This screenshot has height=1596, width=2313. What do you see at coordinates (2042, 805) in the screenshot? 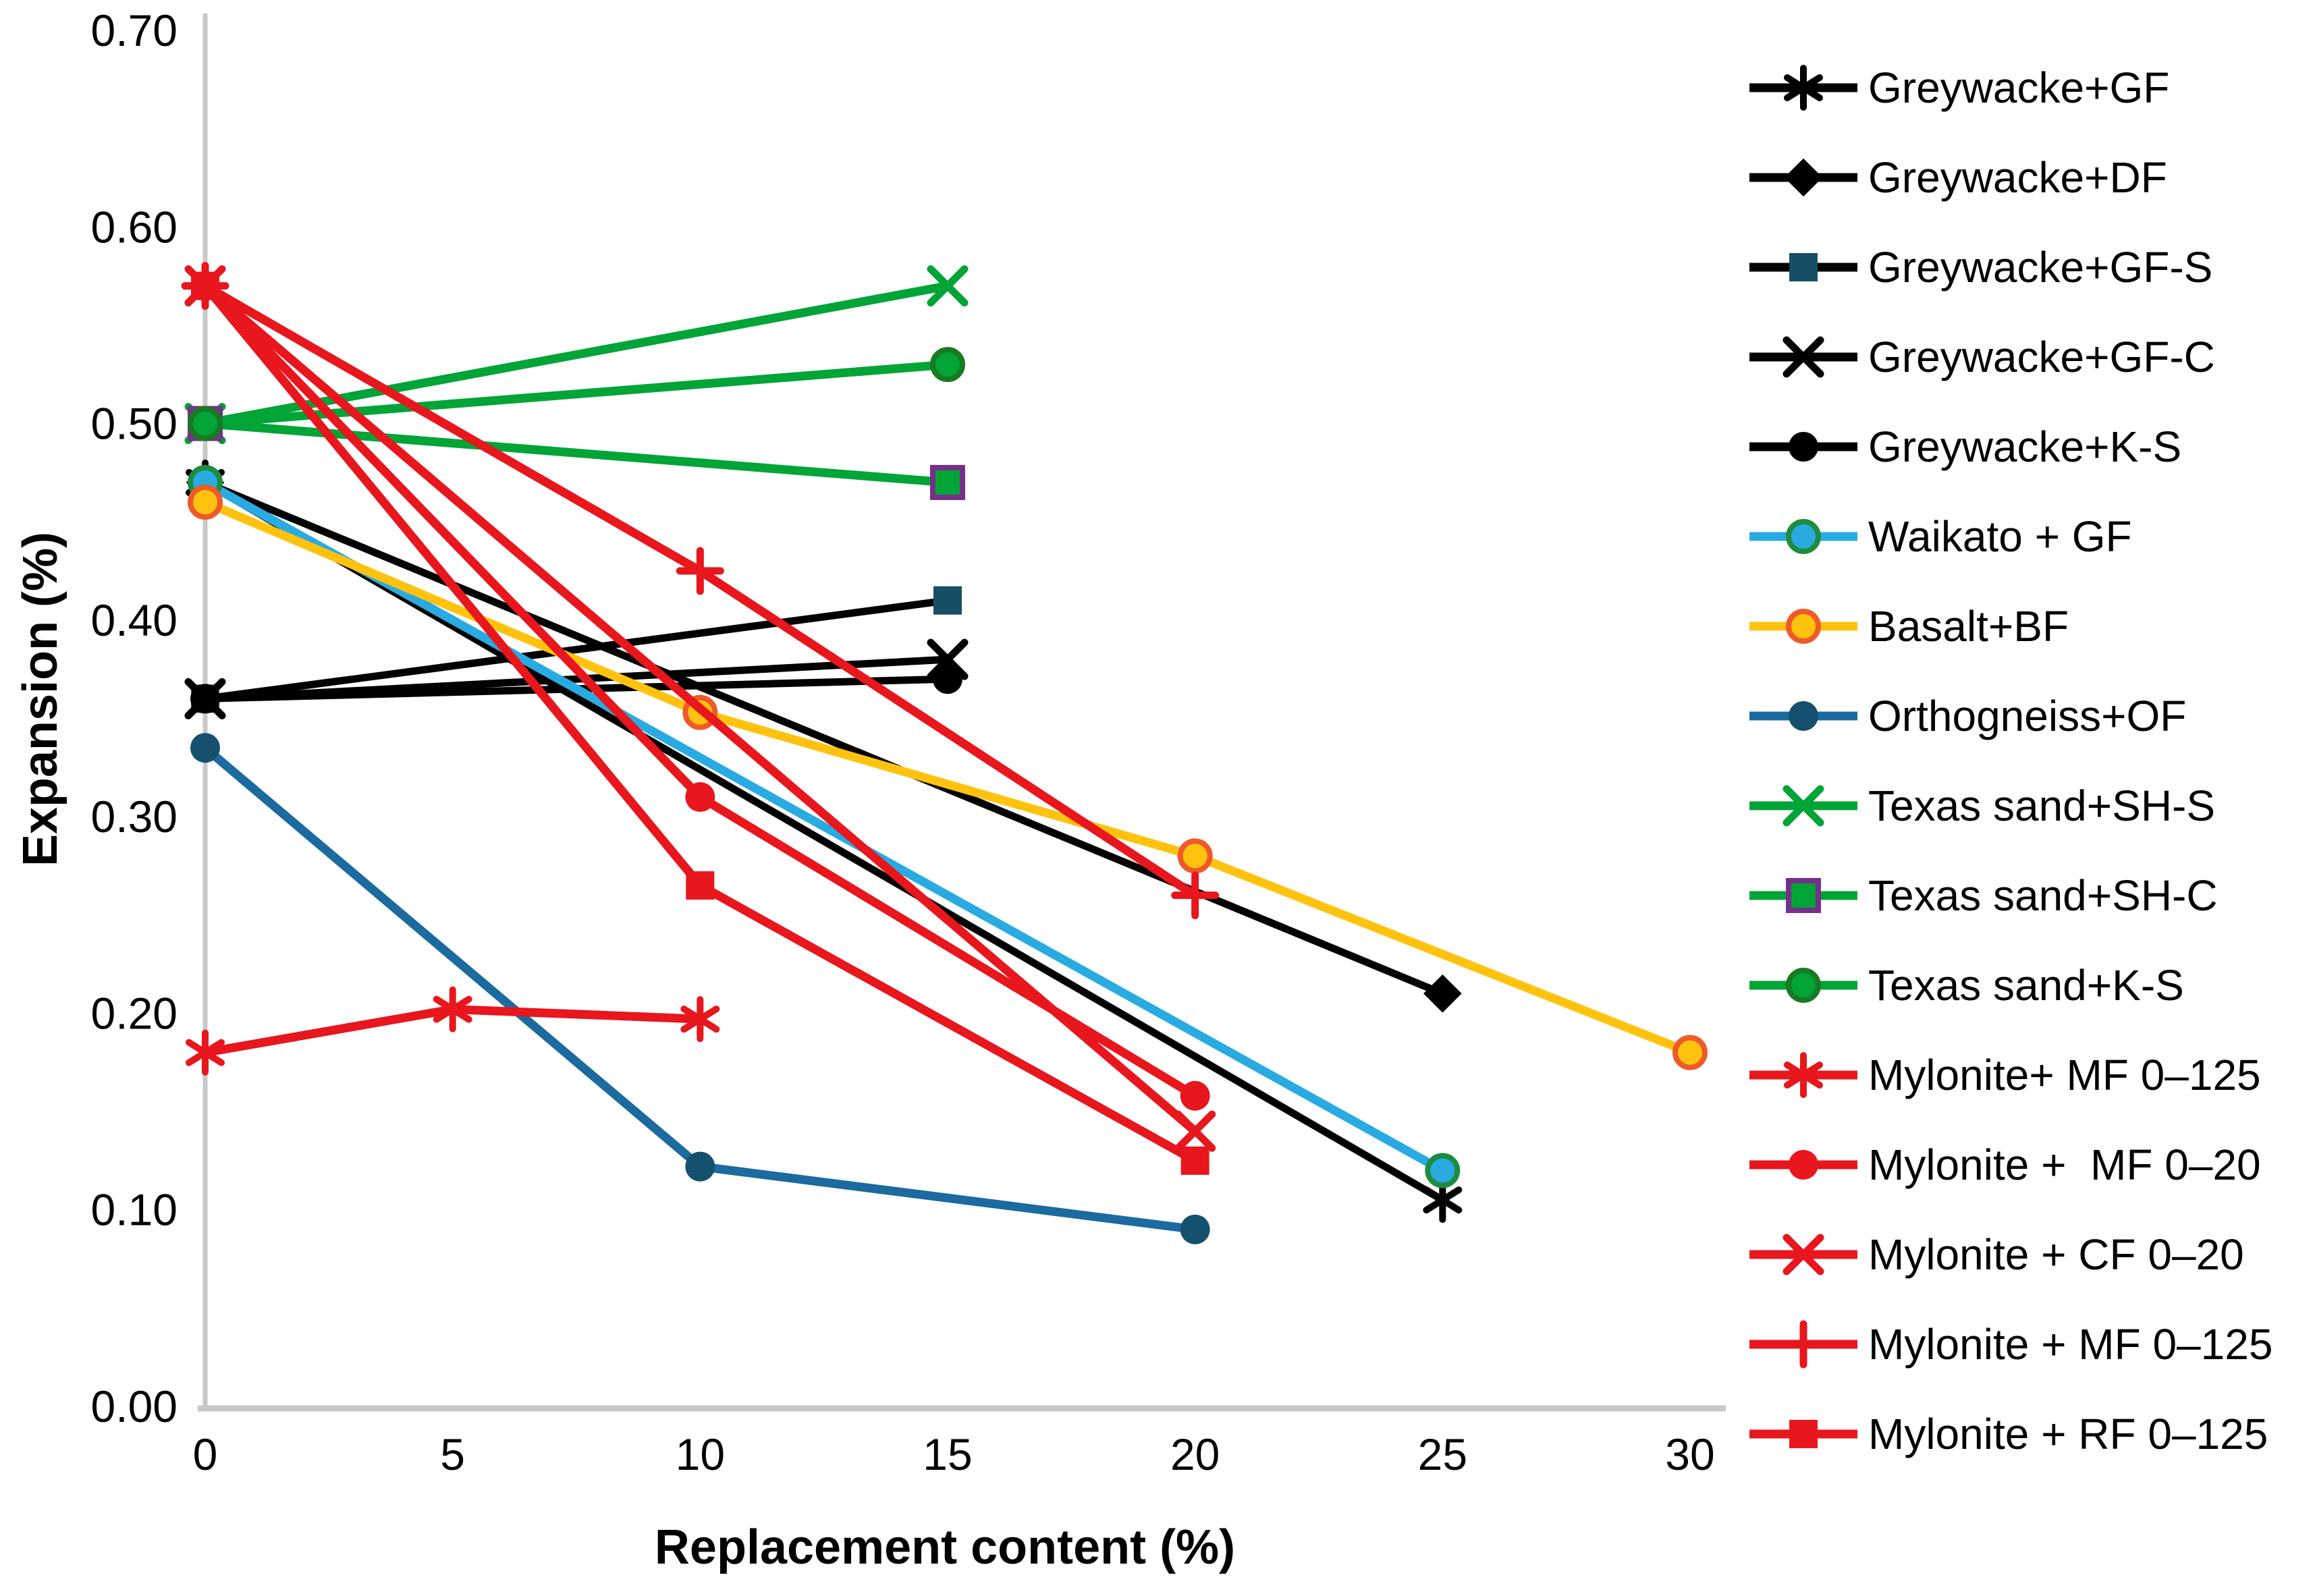
I see `legend-label: Texas sand+SH-S` at bounding box center [2042, 805].